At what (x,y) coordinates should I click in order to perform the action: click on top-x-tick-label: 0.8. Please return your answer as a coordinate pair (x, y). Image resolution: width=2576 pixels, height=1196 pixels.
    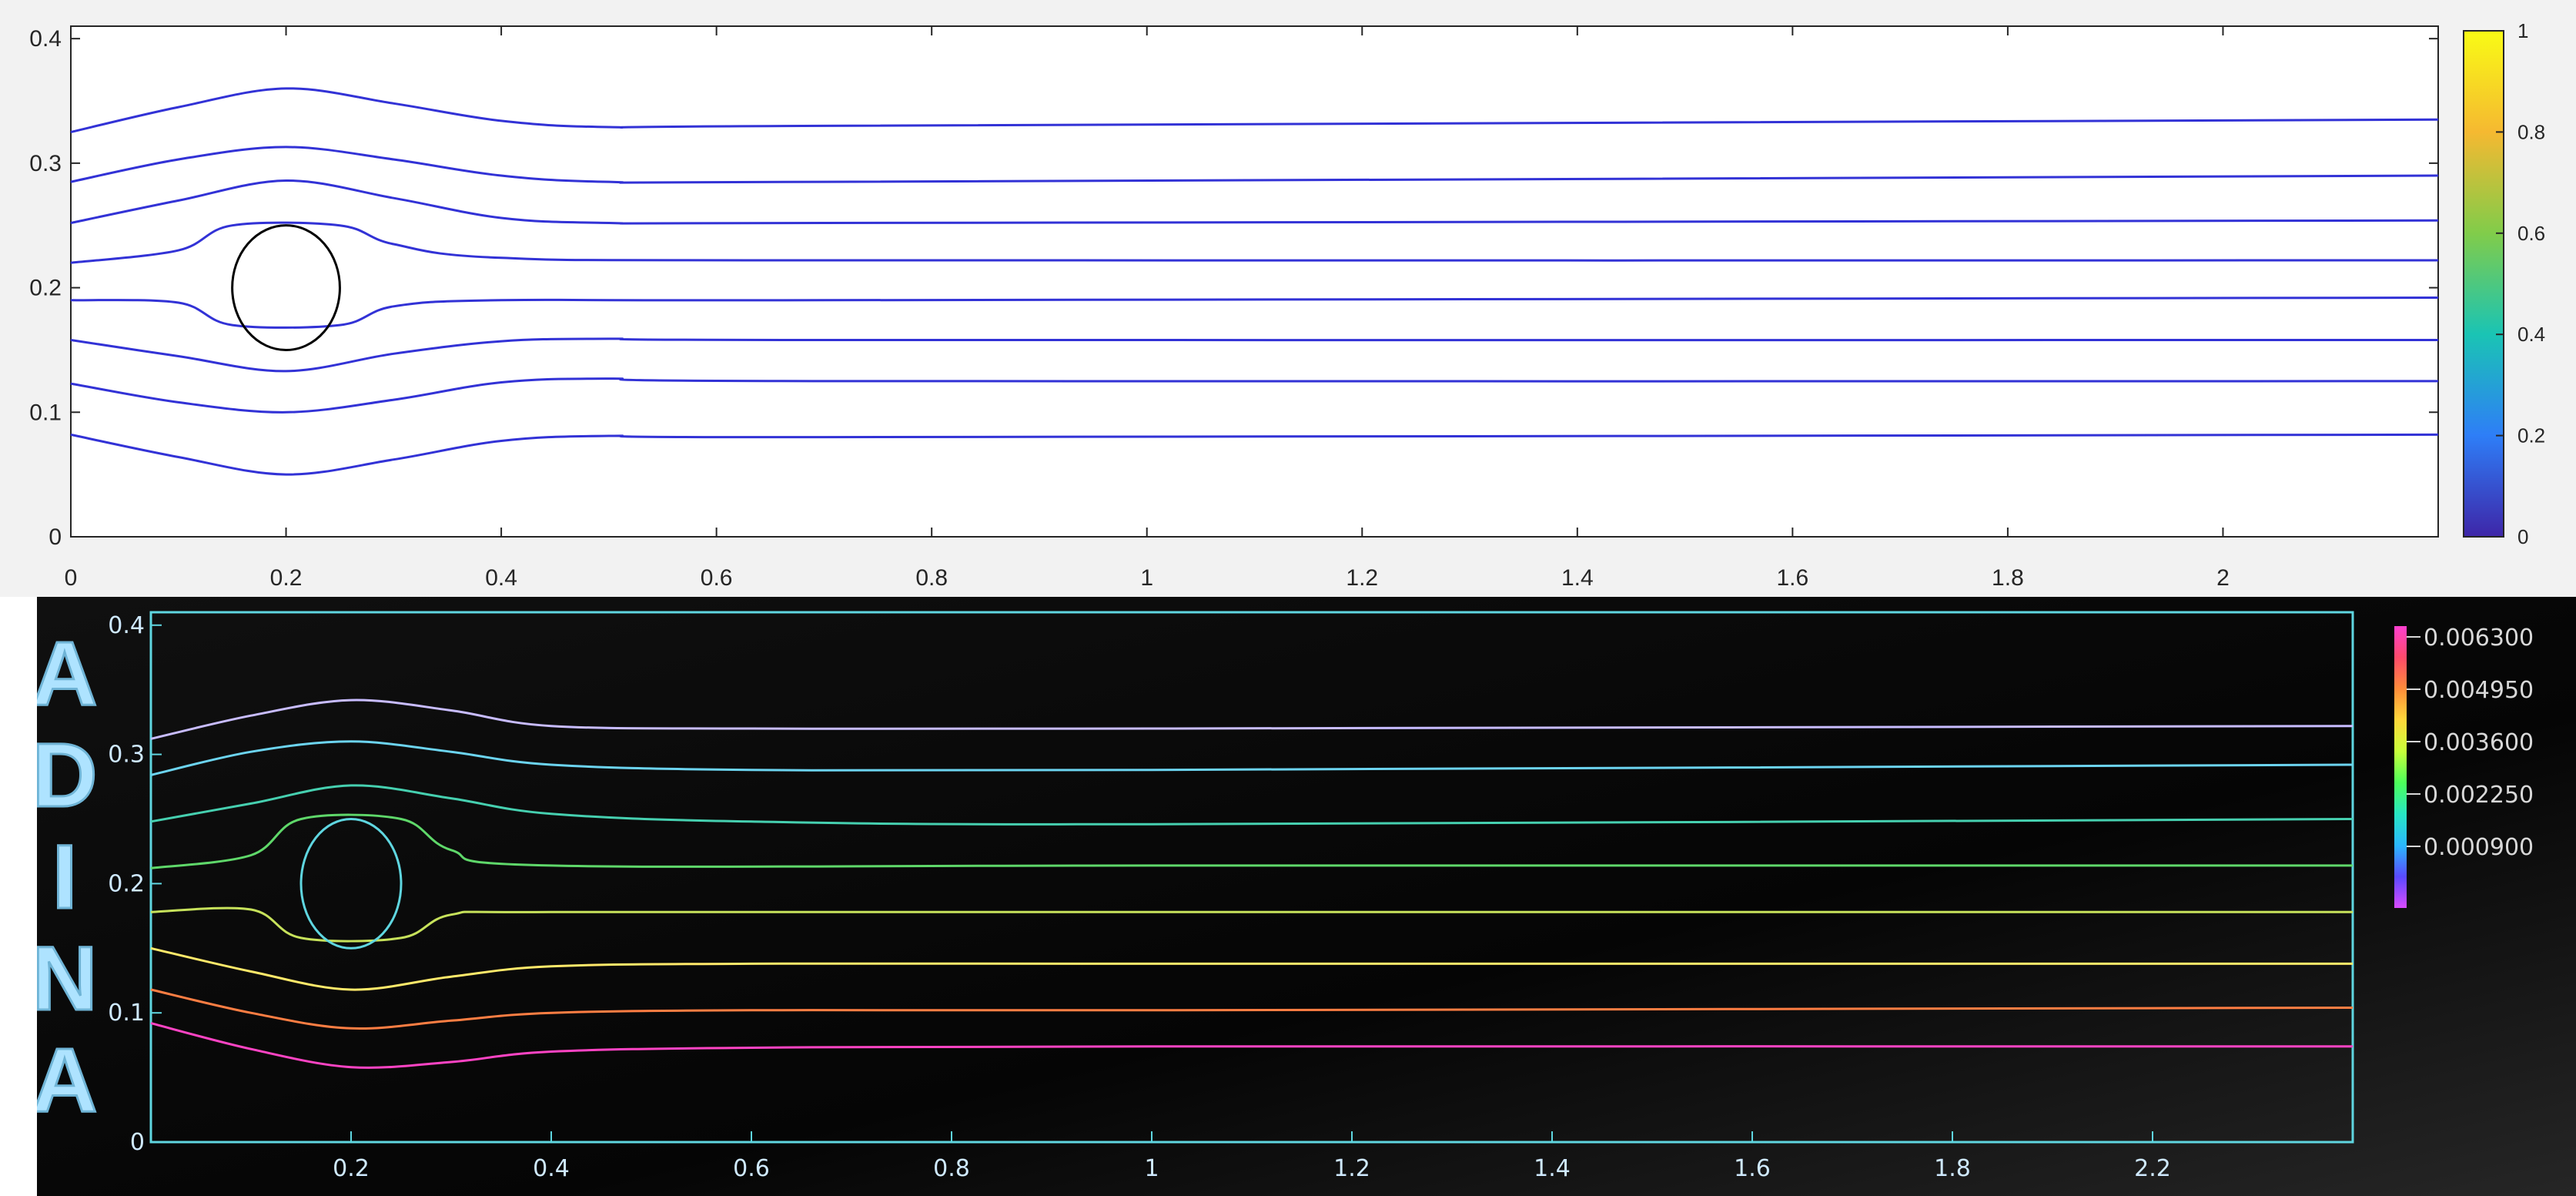
    Looking at the image, I should click on (931, 578).